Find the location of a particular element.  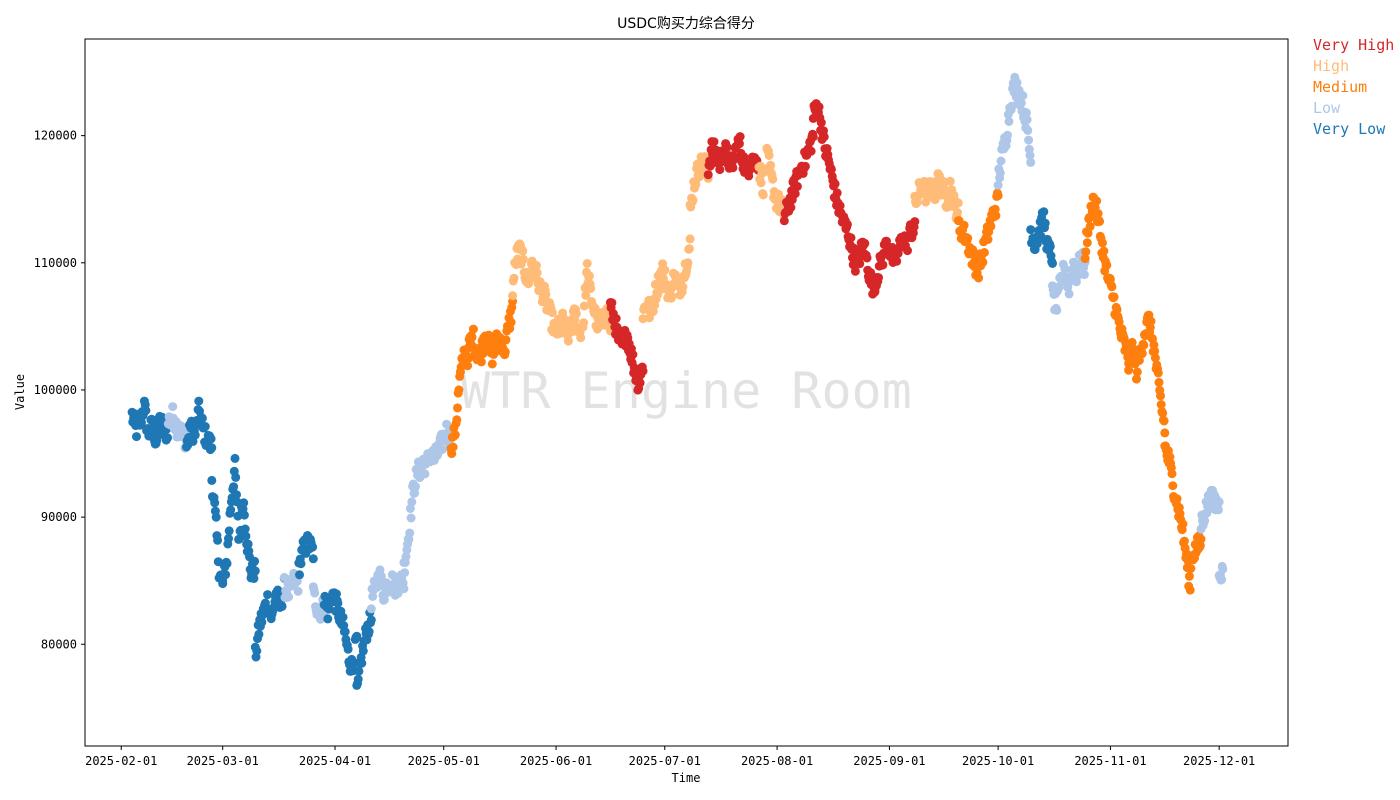

legend-item-low: Low is located at coordinates (1327, 108).